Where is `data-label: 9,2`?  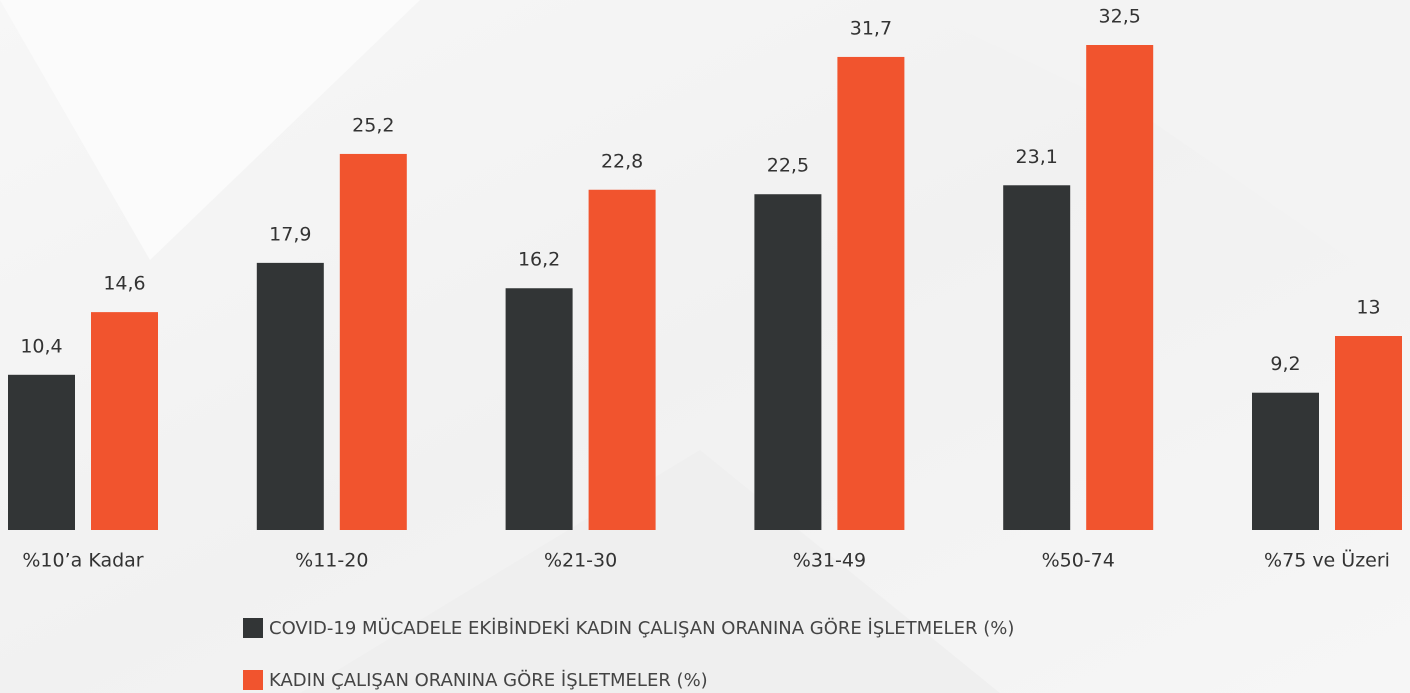
data-label: 9,2 is located at coordinates (1285, 364).